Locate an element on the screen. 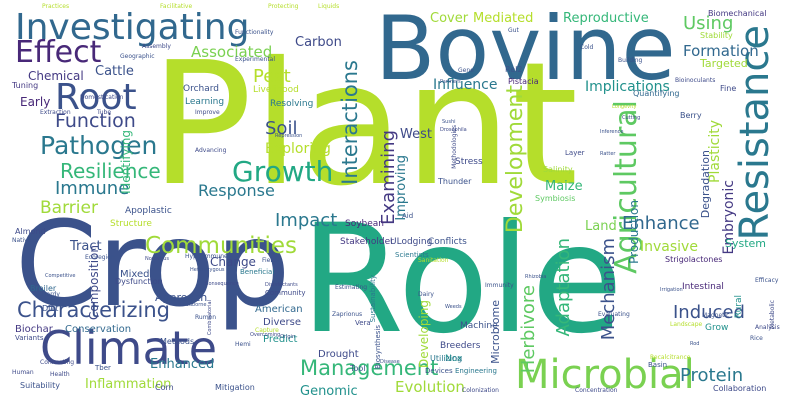 This screenshot has height=405, width=790. word-cloud-word: Apoplastic is located at coordinates (148, 211).